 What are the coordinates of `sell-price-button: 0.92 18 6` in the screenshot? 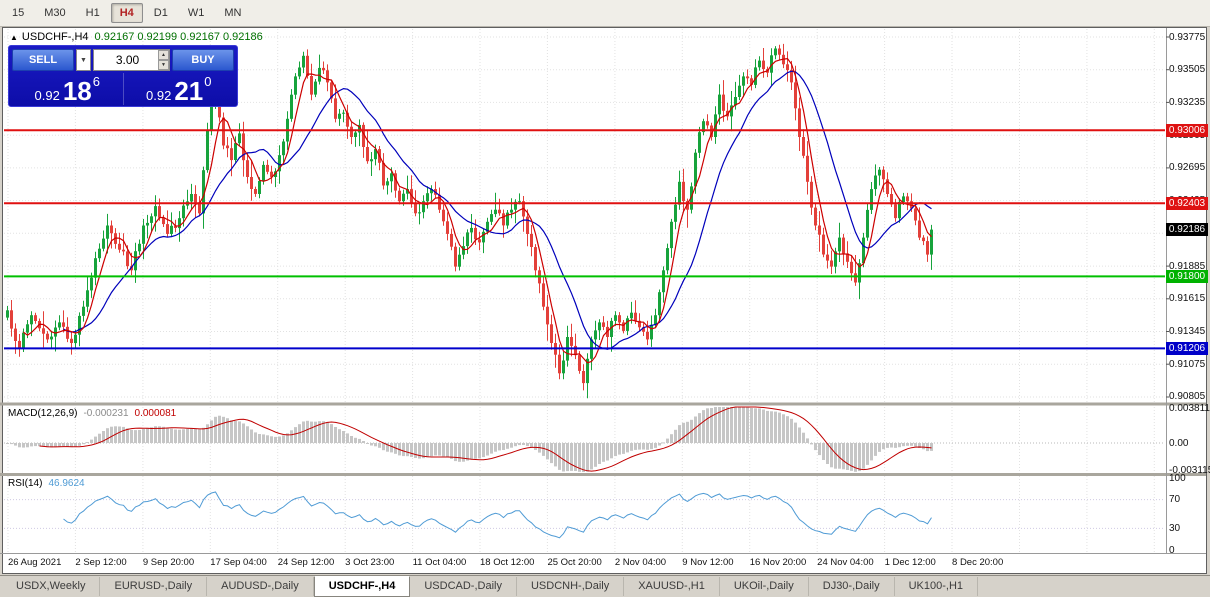 It's located at (68, 89).